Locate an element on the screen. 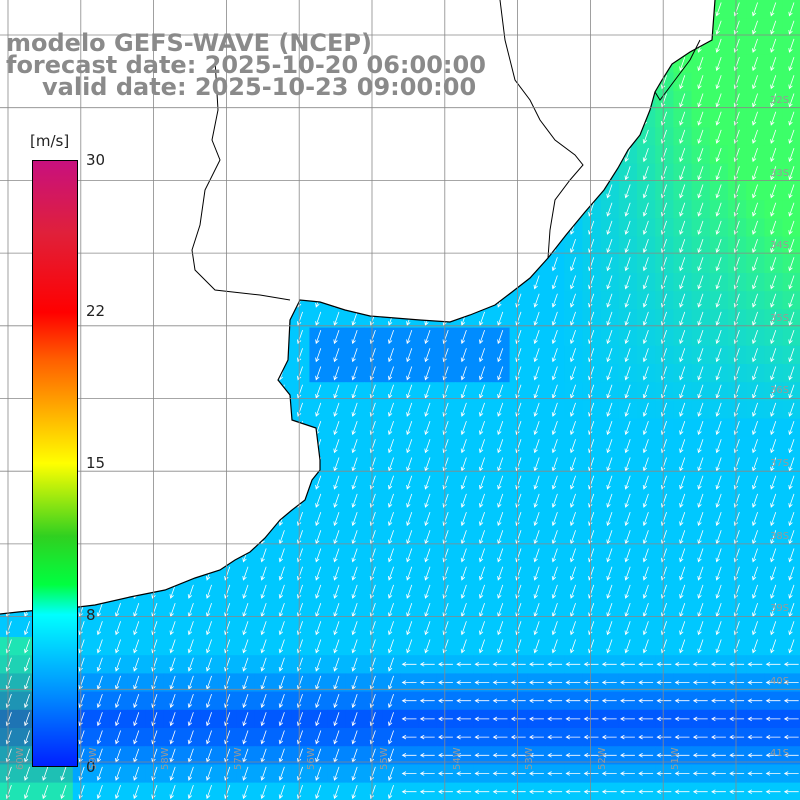 The height and width of the screenshot is (800, 800). lat-label-34s: 34S is located at coordinates (780, 245).